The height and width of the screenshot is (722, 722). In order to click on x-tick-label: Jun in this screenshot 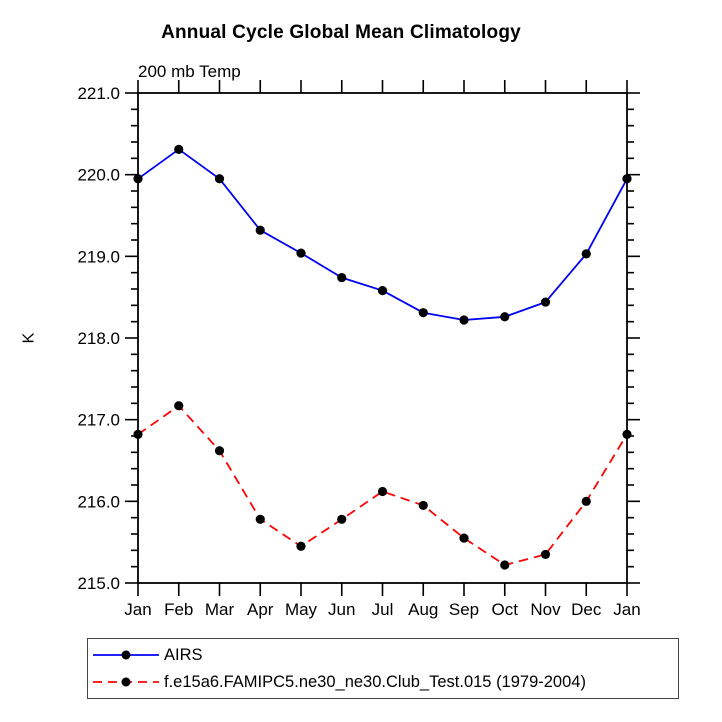, I will do `click(341, 609)`.